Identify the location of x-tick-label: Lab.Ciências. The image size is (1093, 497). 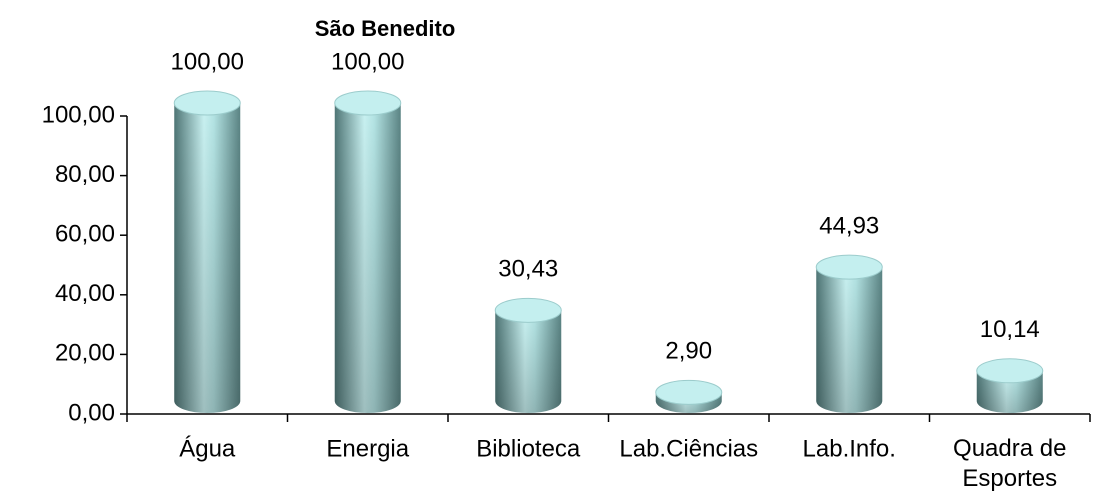
(688, 448).